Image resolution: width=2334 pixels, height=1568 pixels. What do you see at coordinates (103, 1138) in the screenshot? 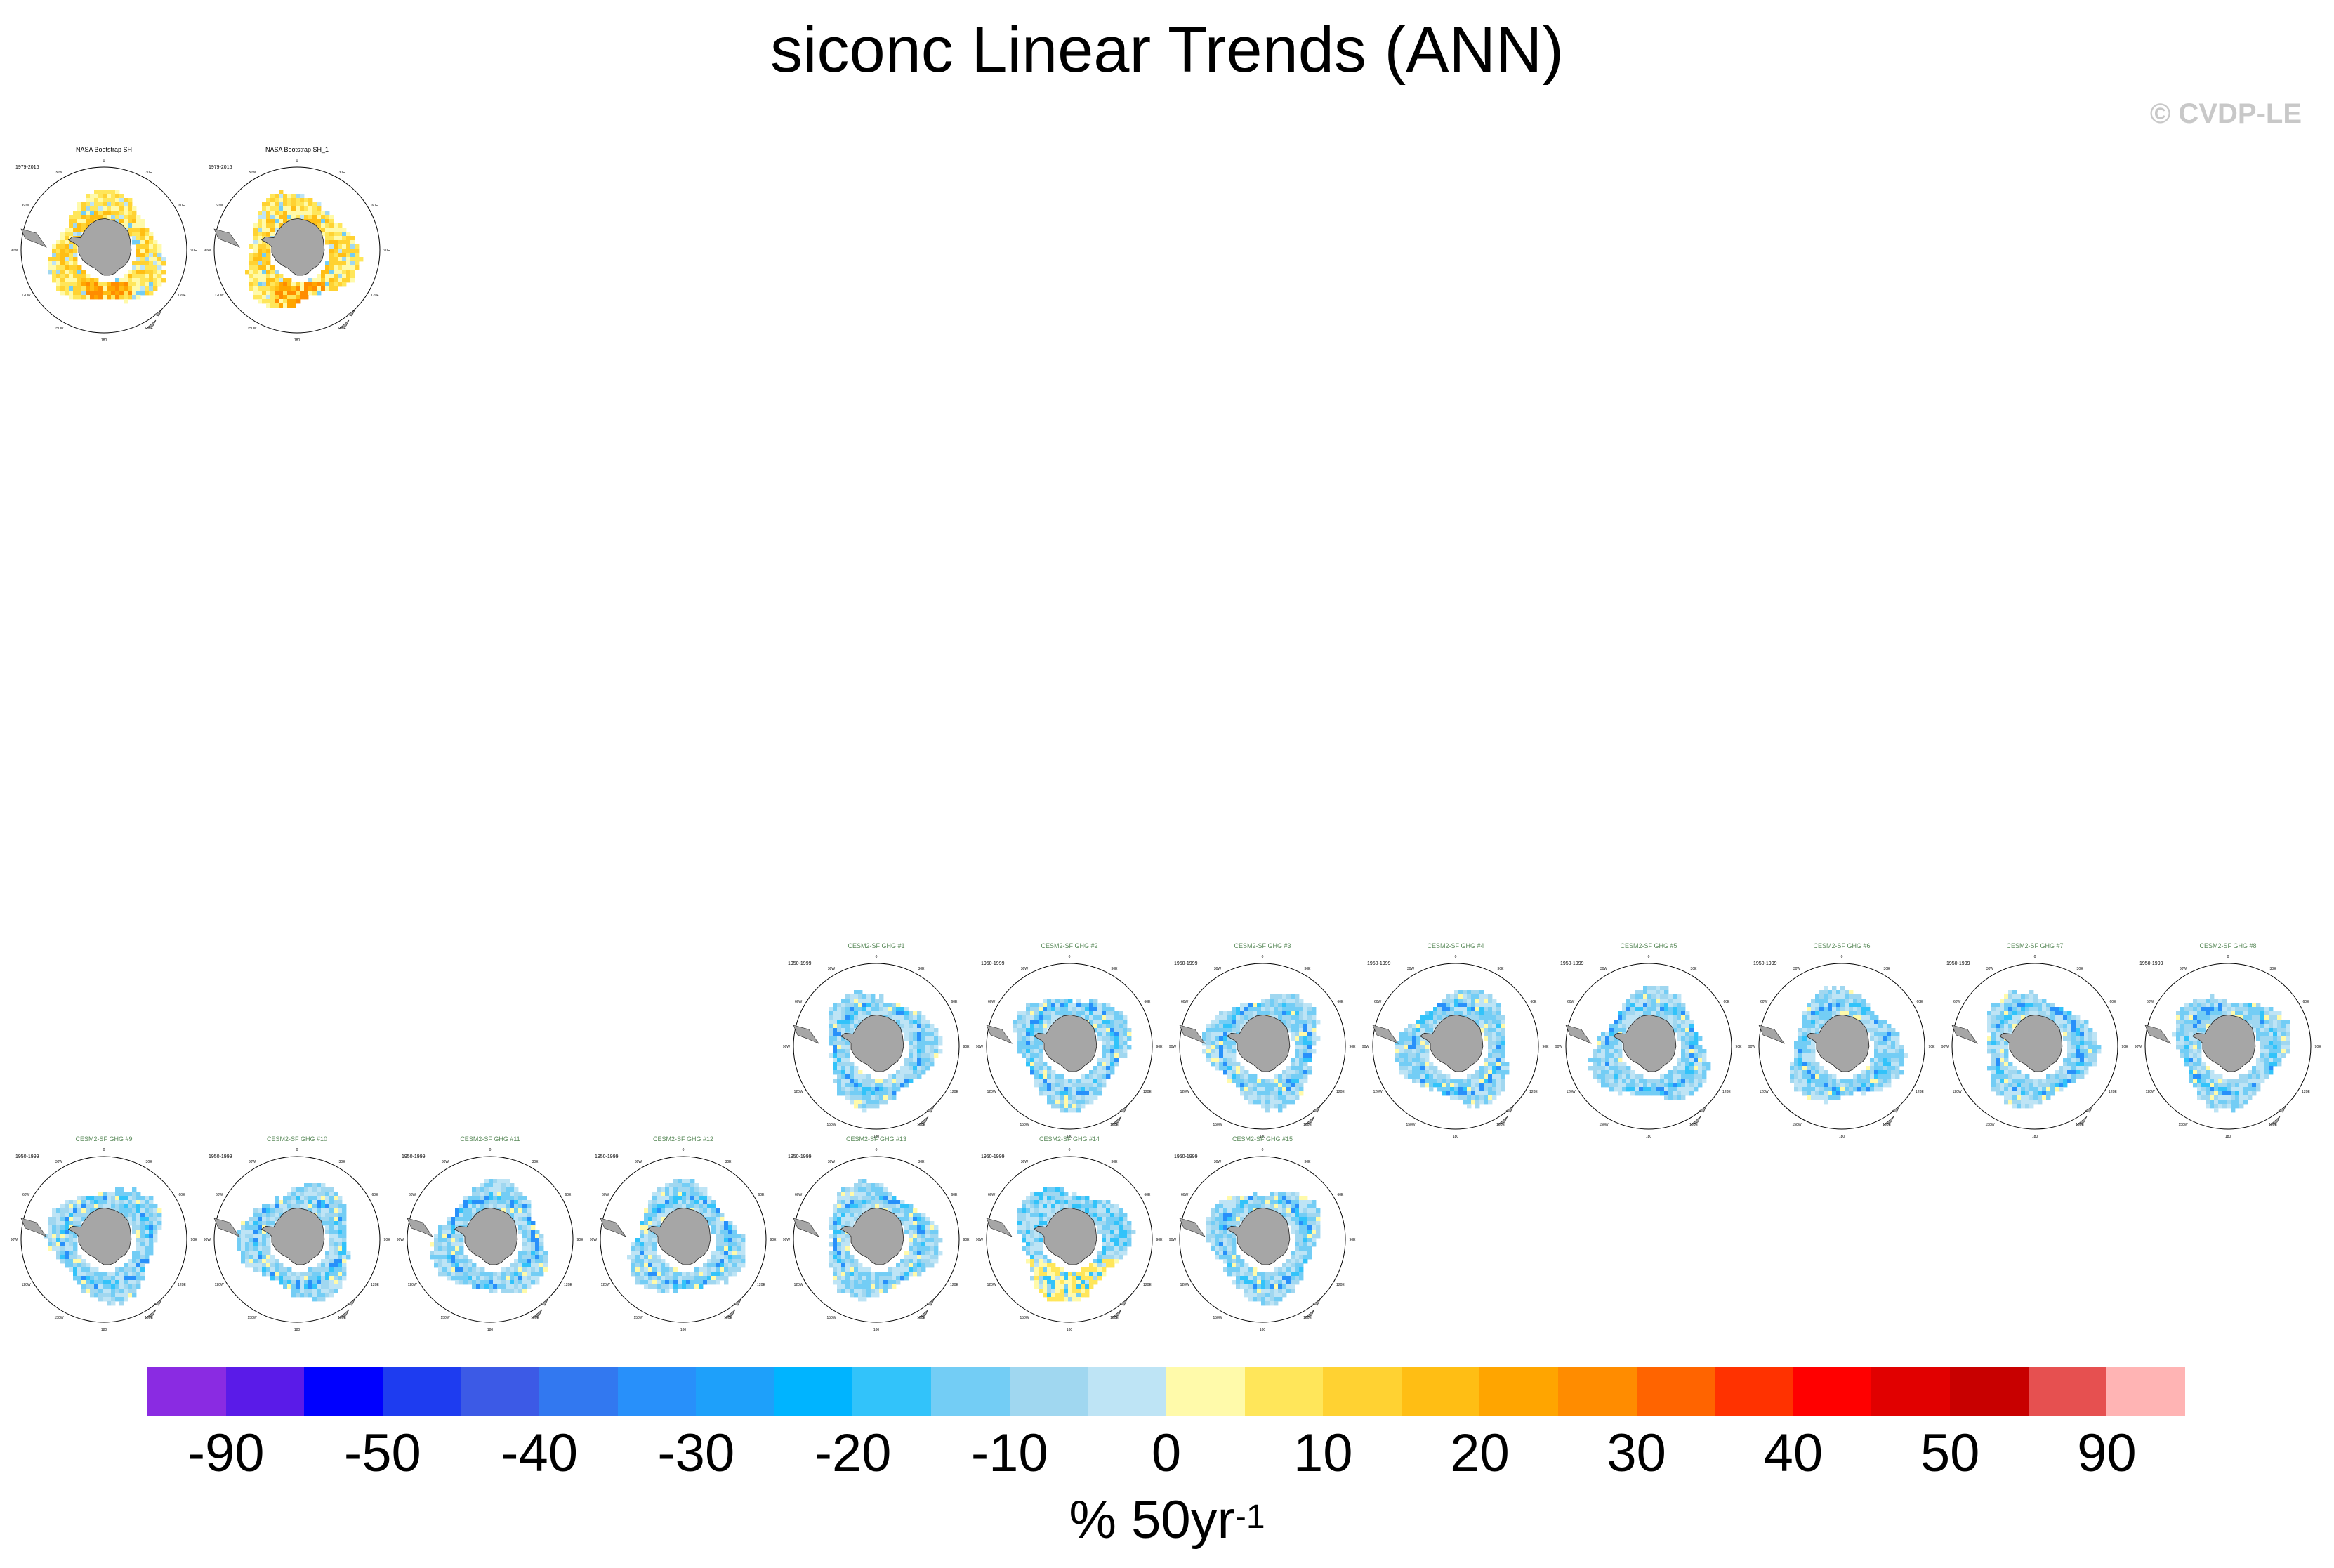
I see `panel-title: CESM2-SF GHG #9` at bounding box center [103, 1138].